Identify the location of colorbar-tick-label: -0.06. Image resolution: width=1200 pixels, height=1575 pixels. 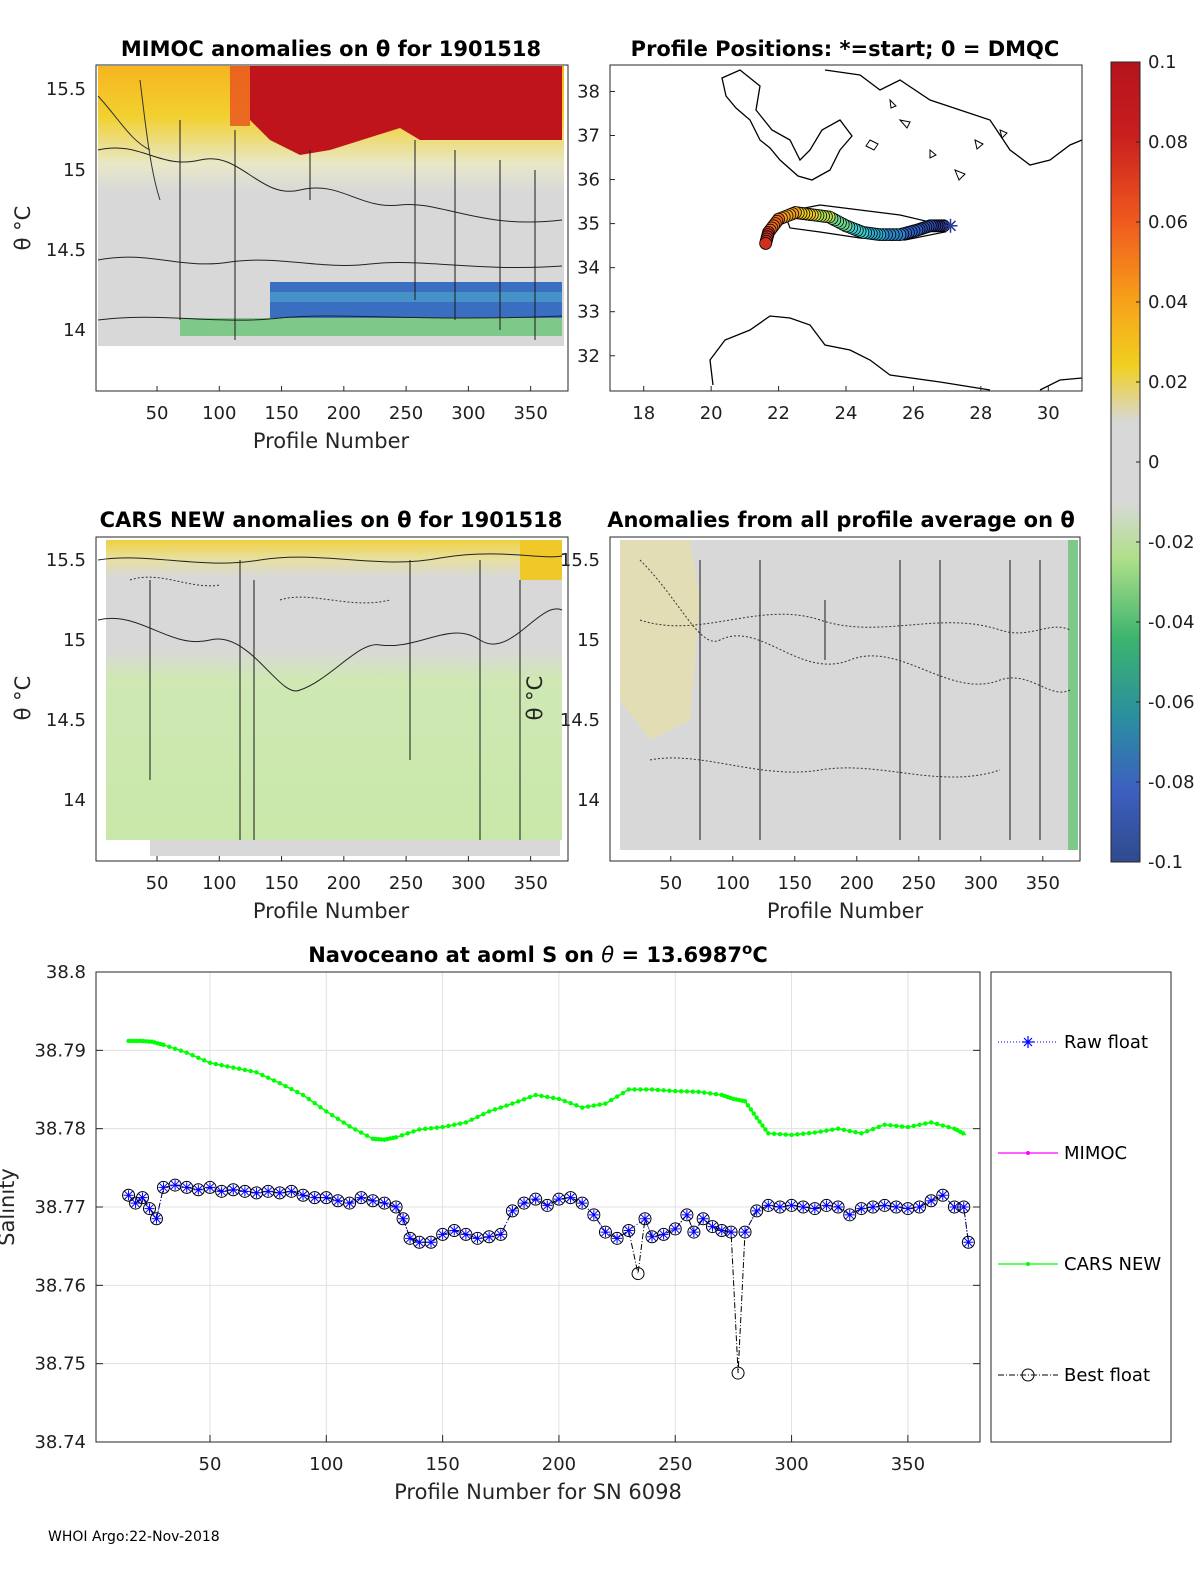
(1171, 702).